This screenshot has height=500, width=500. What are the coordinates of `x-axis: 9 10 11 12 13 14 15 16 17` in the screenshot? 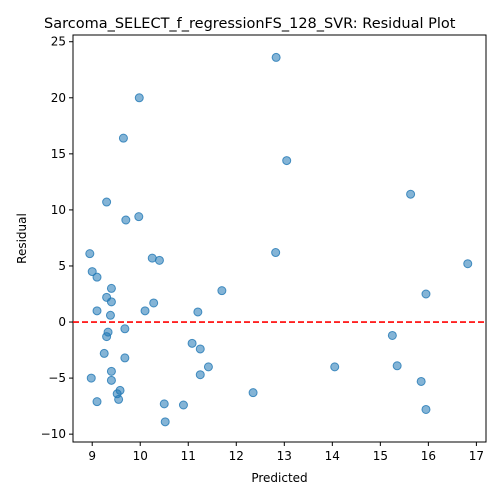 It's located at (286, 452).